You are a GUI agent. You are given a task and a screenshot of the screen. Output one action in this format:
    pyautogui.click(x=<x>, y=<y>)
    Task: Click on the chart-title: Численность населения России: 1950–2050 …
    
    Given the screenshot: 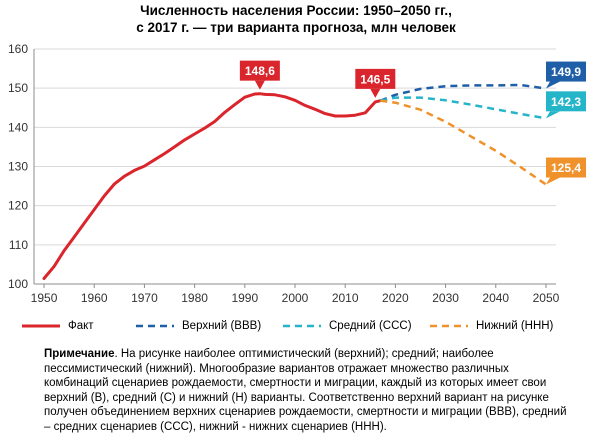 What is the action you would take?
    pyautogui.click(x=296, y=19)
    